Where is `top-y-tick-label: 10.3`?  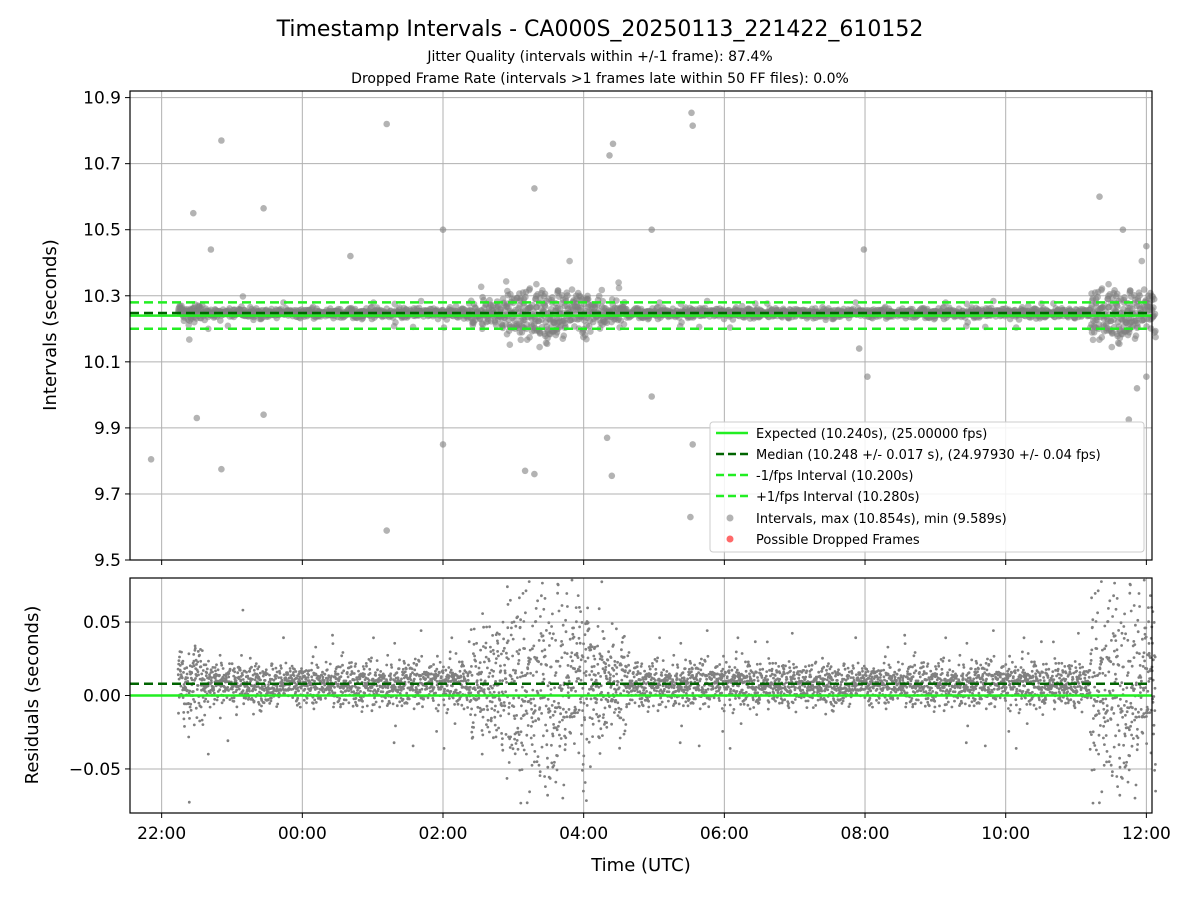 top-y-tick-label: 10.3 is located at coordinates (102, 297).